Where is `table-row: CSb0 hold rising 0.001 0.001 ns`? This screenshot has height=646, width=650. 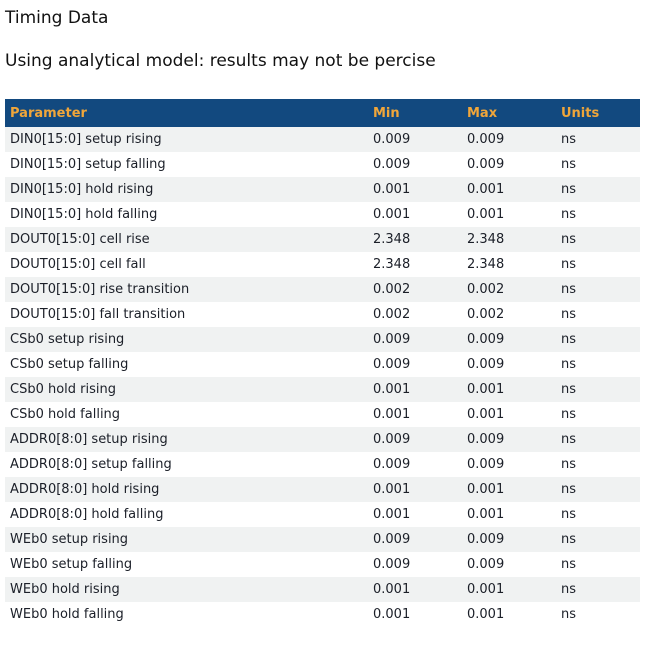
table-row: CSb0 hold rising 0.001 0.001 ns is located at coordinates (322, 389).